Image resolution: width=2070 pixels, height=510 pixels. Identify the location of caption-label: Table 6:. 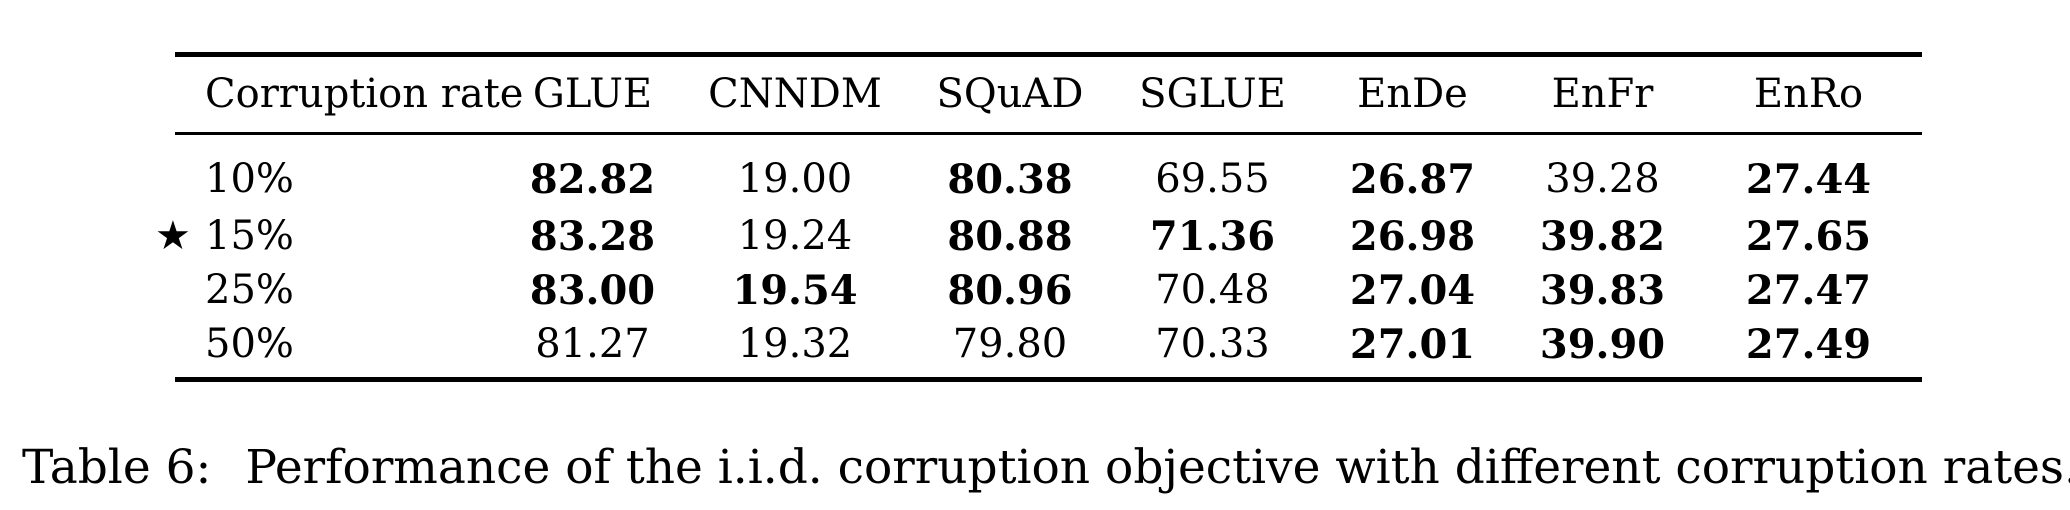
(117, 467).